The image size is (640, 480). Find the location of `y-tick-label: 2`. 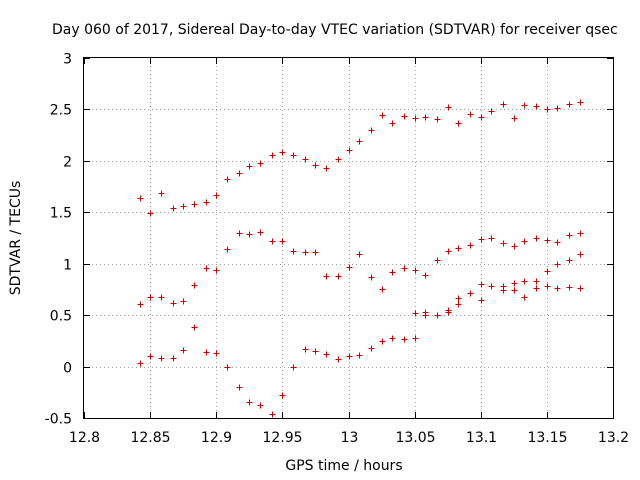

y-tick-label: 2 is located at coordinates (67, 163).